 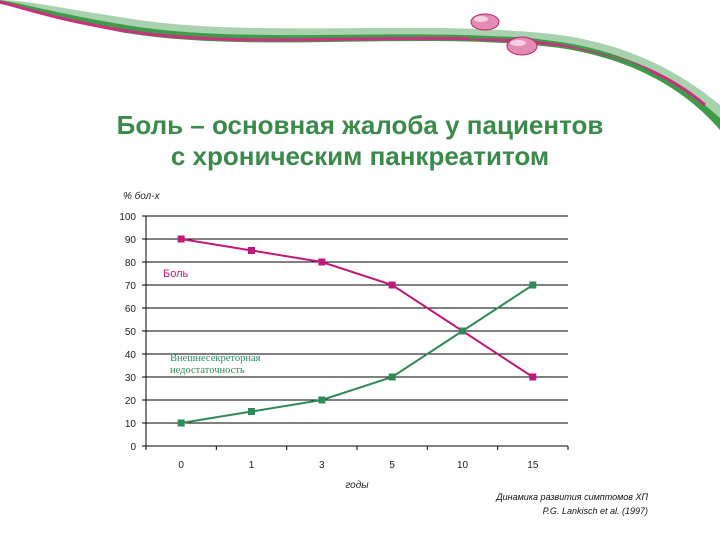 I want to click on series-label-insufficiency-line-1: Внешнесекреторная, so click(x=215, y=358).